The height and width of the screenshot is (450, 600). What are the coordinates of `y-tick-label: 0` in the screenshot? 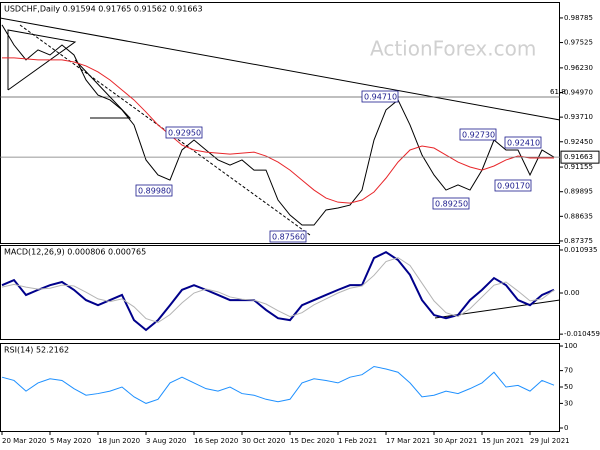 It's located at (566, 428).